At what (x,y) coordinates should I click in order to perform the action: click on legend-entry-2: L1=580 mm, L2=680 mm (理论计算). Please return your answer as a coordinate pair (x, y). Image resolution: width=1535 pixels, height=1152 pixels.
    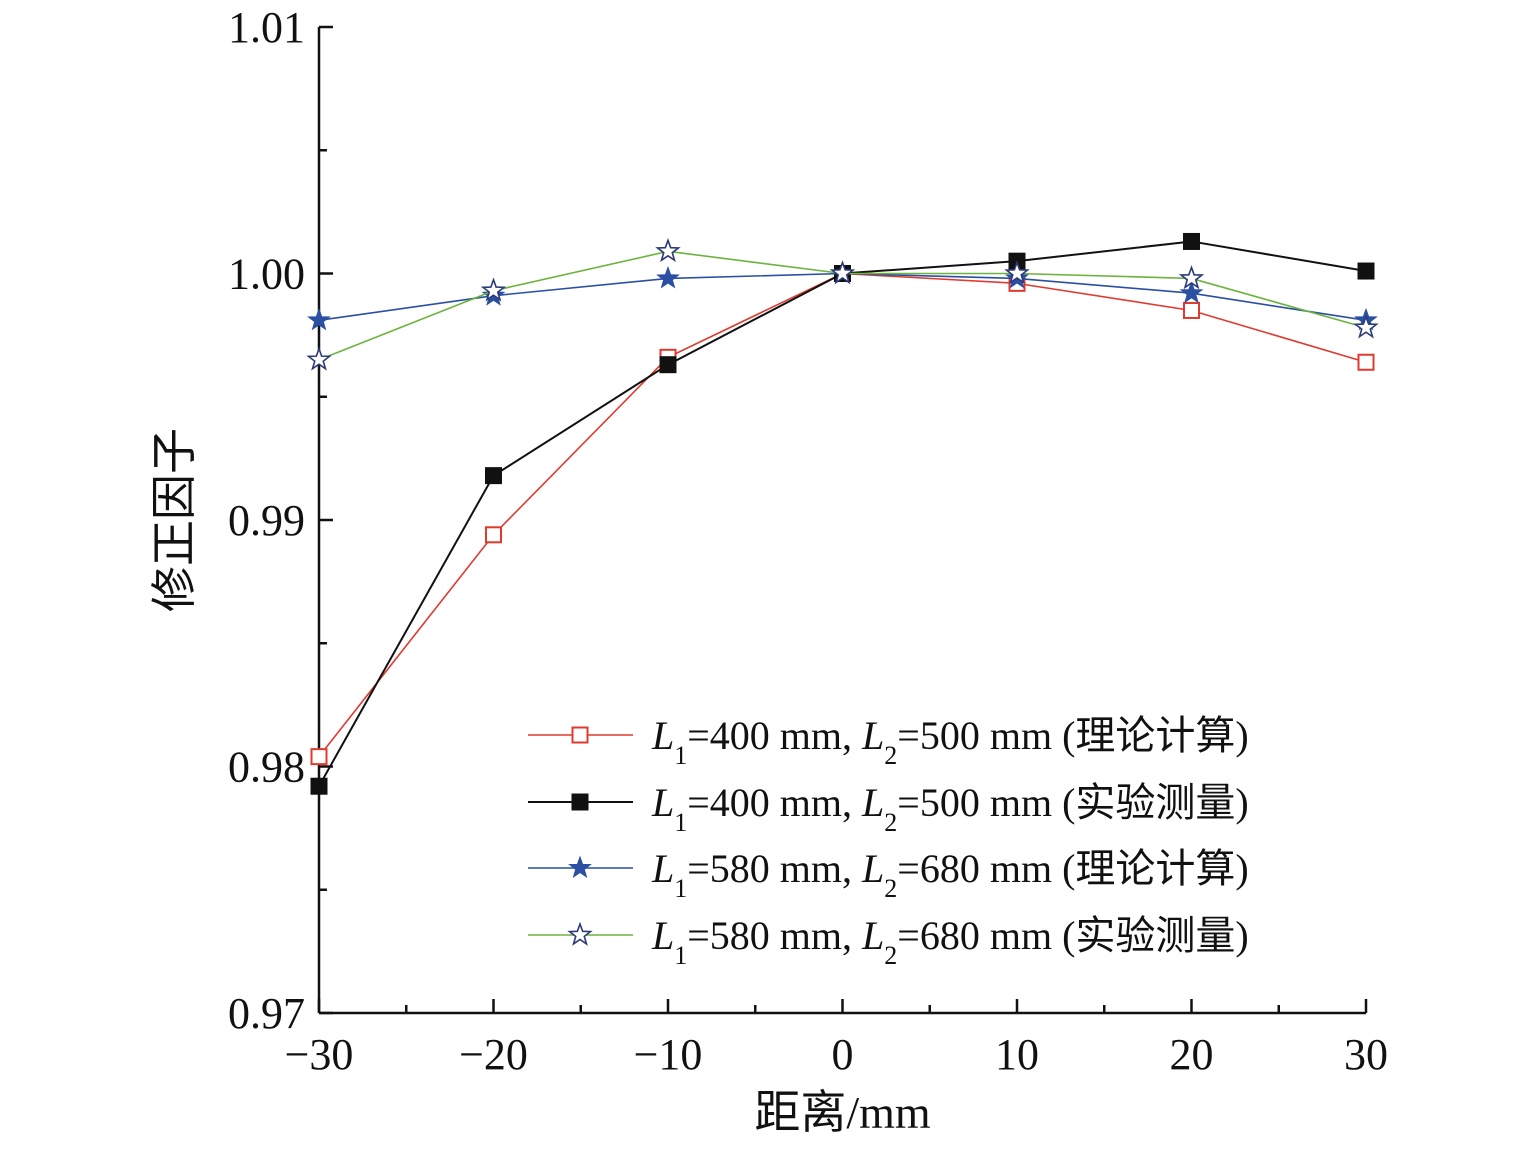
    Looking at the image, I should click on (888, 874).